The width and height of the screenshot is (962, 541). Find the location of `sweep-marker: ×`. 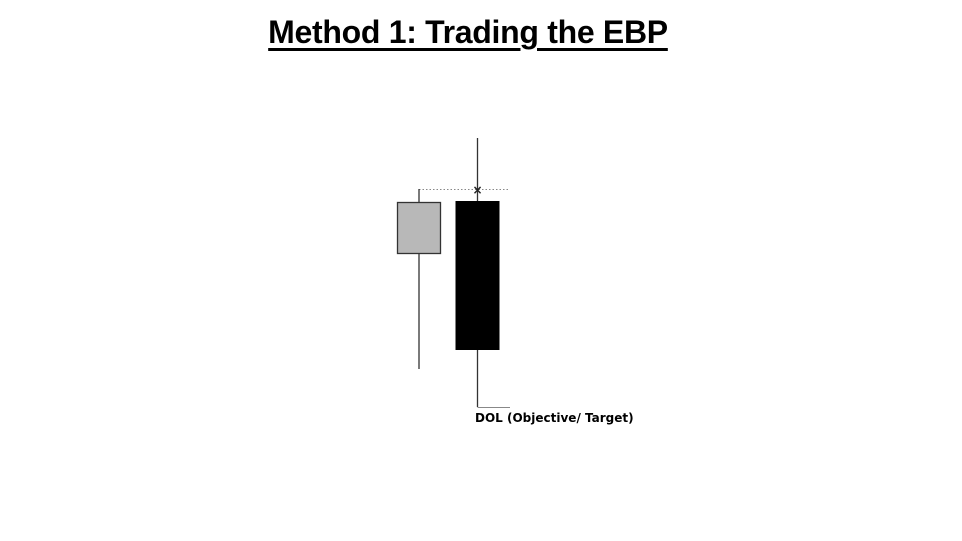

sweep-marker: × is located at coordinates (477, 190).